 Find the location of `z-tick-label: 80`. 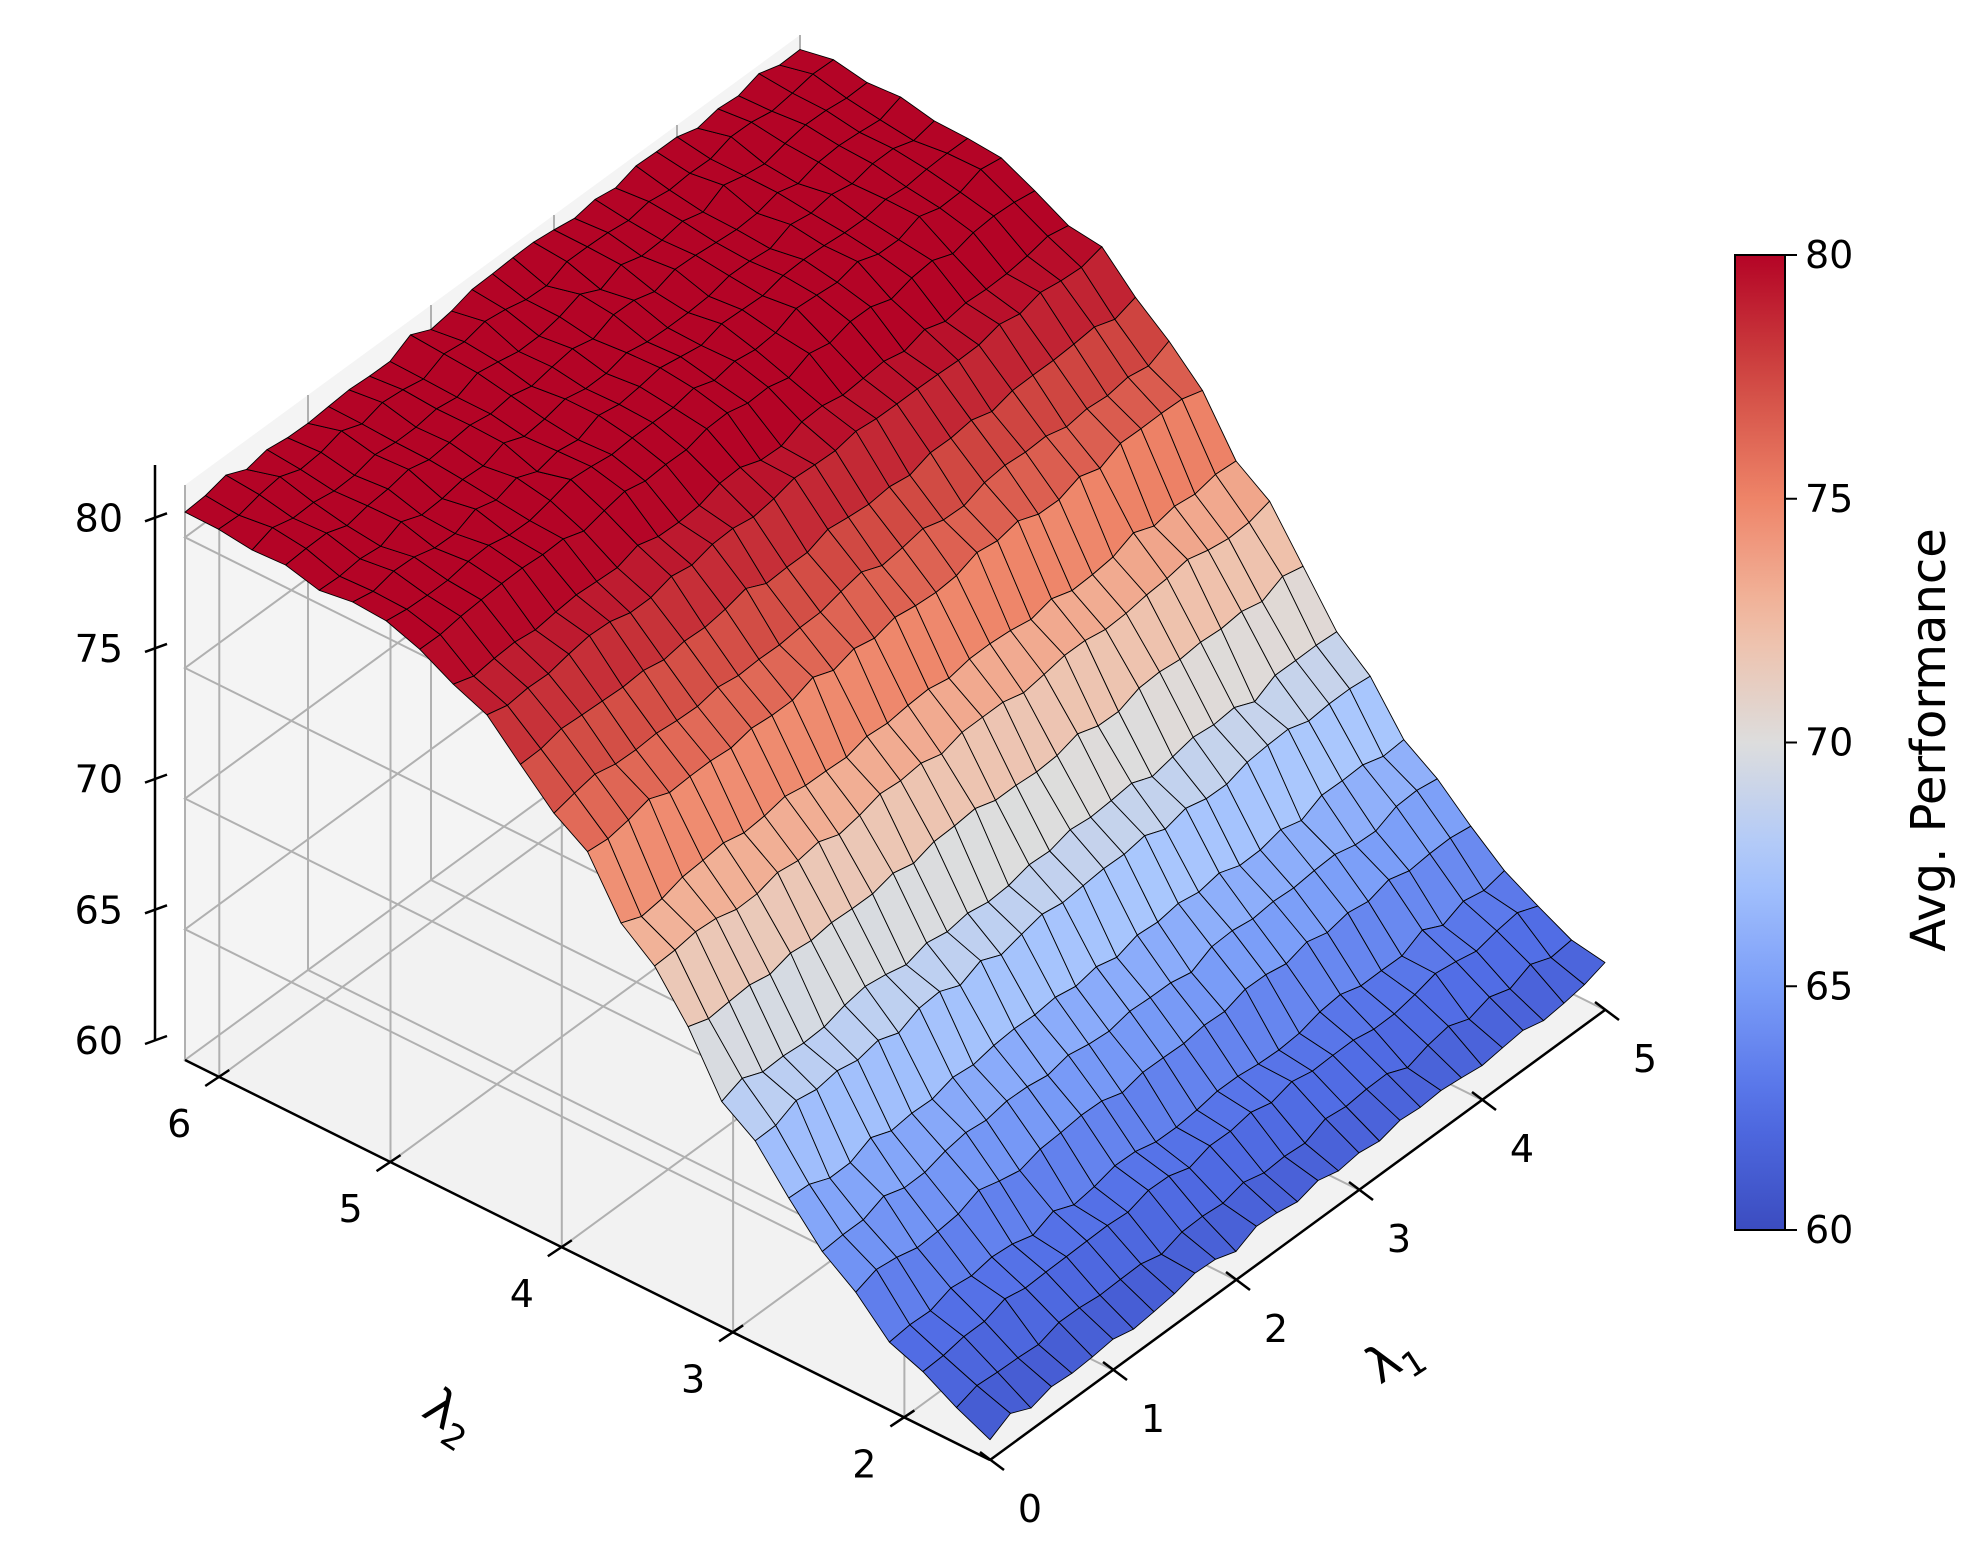

z-tick-label: 80 is located at coordinates (99, 518).